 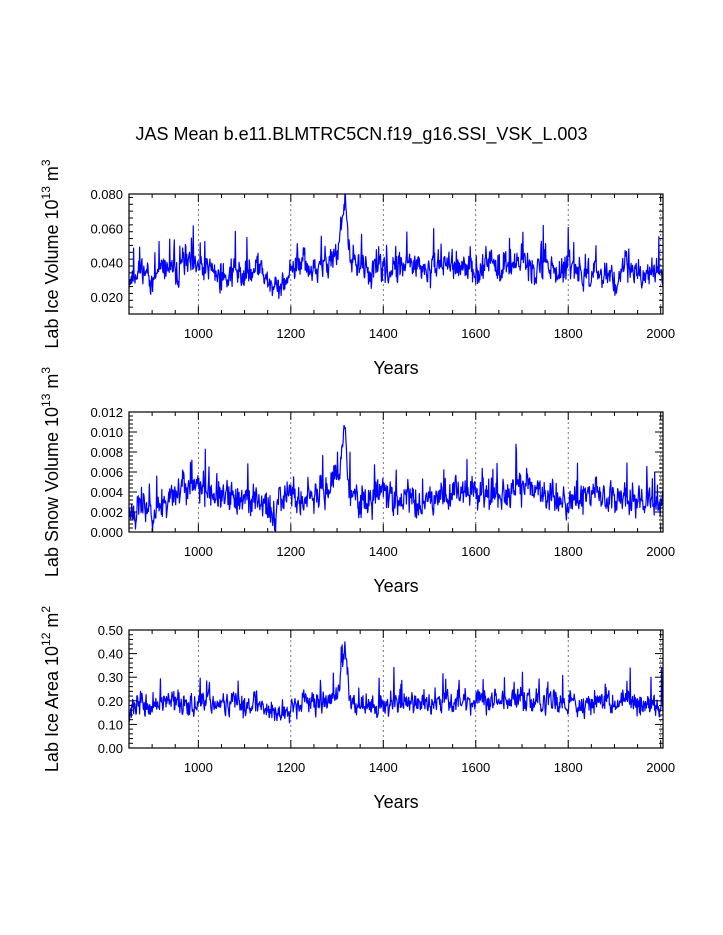 I want to click on y-tick-label: 0.002, so click(x=106, y=512).